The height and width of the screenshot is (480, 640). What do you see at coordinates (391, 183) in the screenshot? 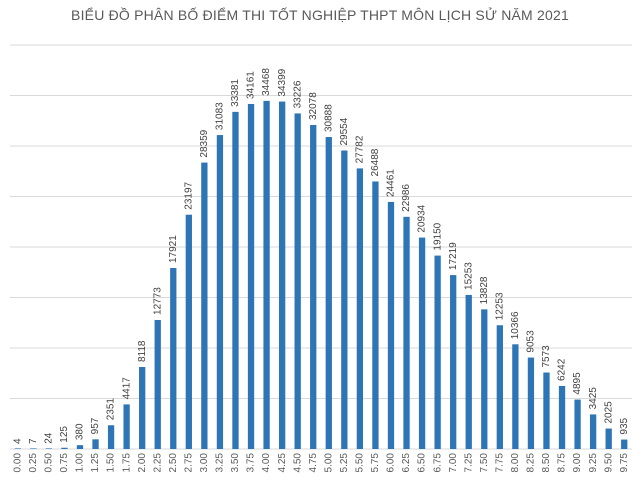
I see `data-label-6.00: 24461` at bounding box center [391, 183].